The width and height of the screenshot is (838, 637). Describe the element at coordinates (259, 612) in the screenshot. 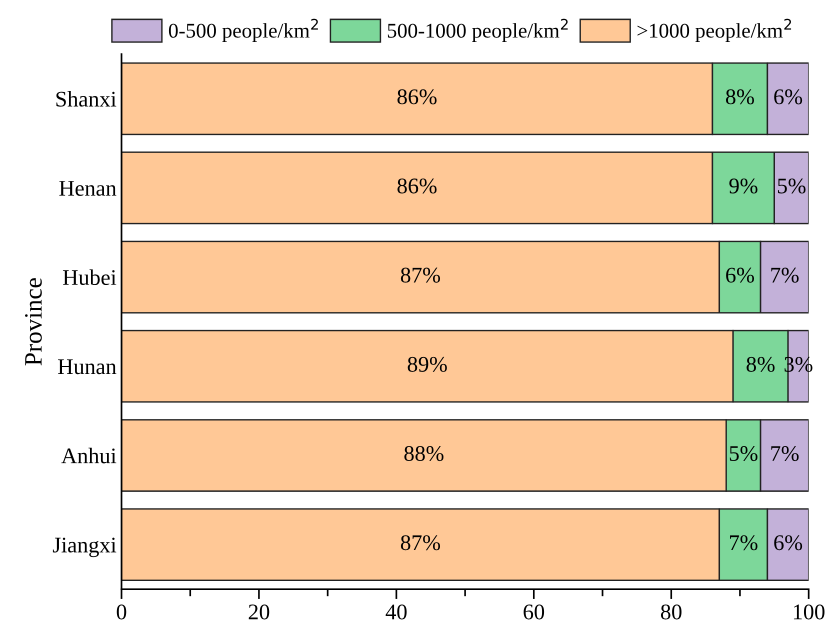

I see `x-tick-label: 20` at that location.